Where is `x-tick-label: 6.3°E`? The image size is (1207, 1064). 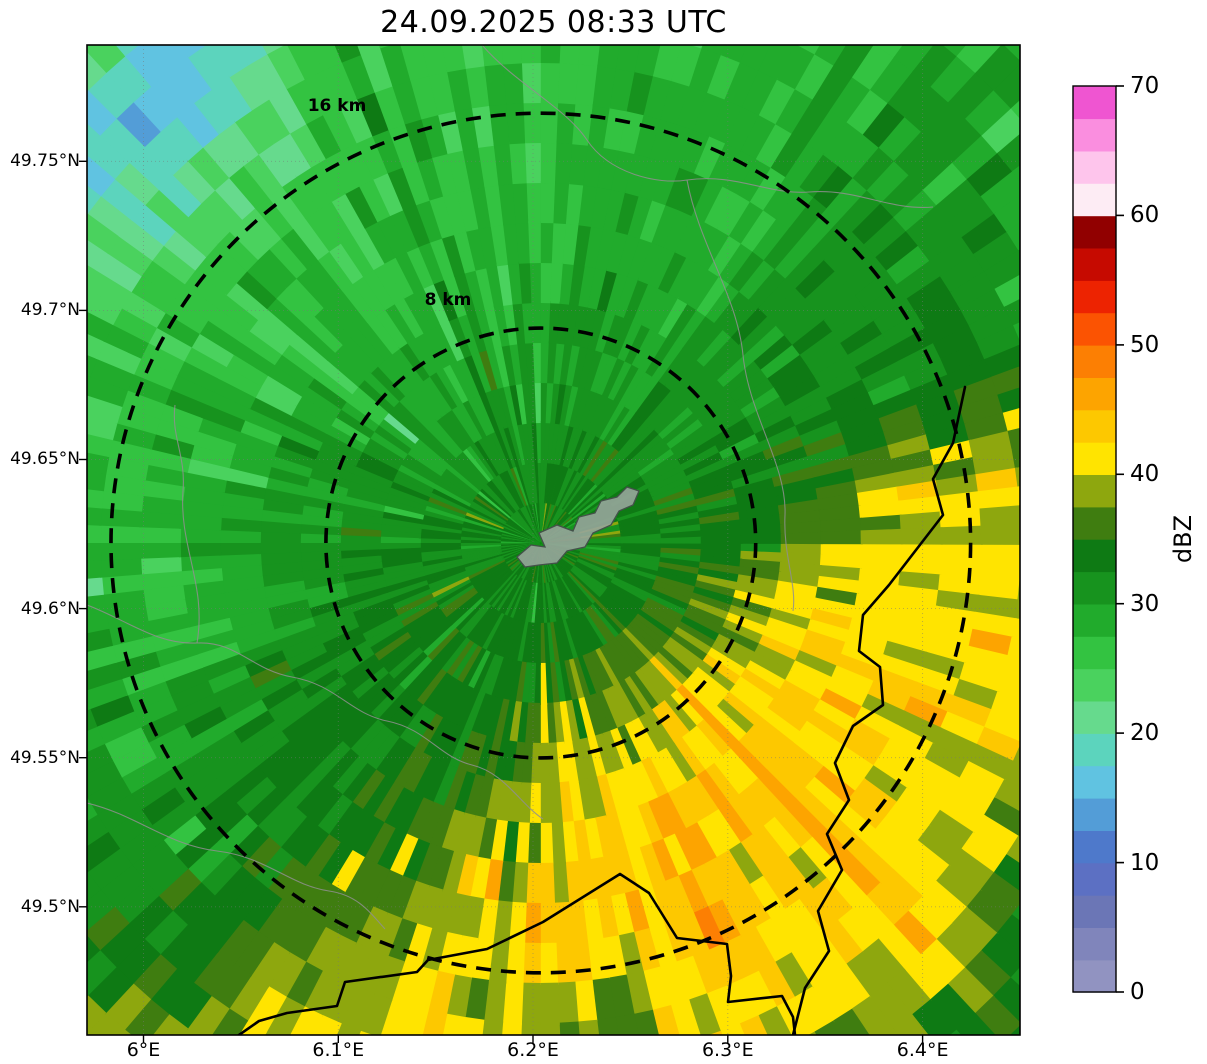 x-tick-label: 6.3°E is located at coordinates (727, 1050).